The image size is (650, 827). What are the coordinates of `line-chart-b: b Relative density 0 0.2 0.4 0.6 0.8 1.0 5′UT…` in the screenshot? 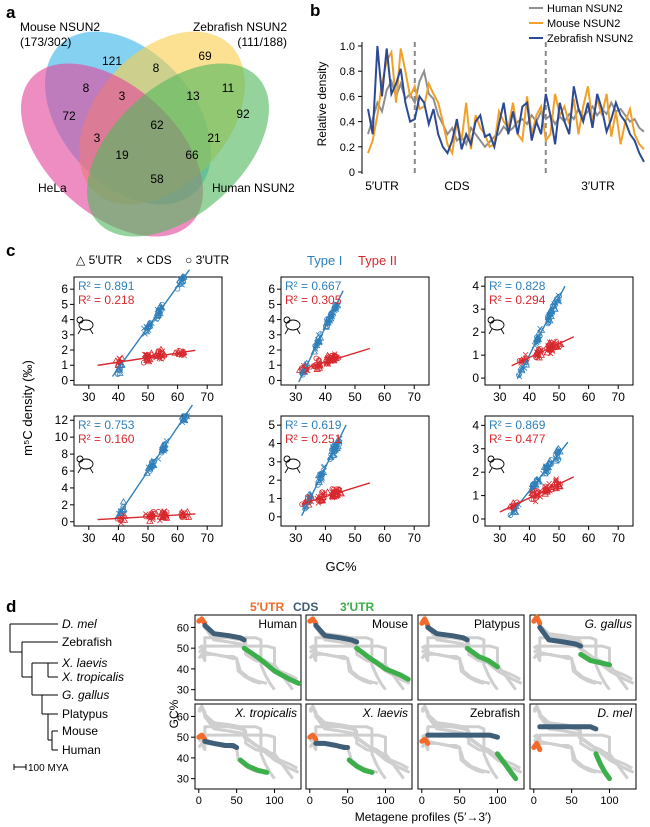 It's located at (477, 97).